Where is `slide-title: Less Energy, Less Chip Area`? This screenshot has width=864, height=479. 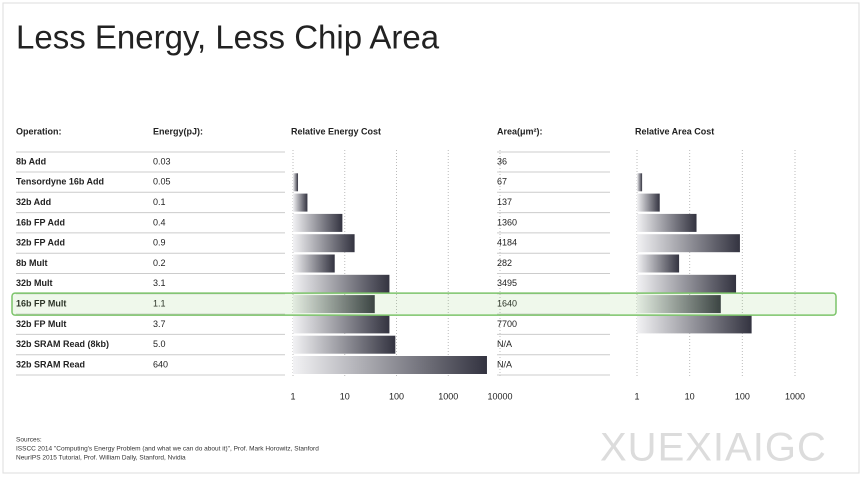 slide-title: Less Energy, Less Chip Area is located at coordinates (228, 37).